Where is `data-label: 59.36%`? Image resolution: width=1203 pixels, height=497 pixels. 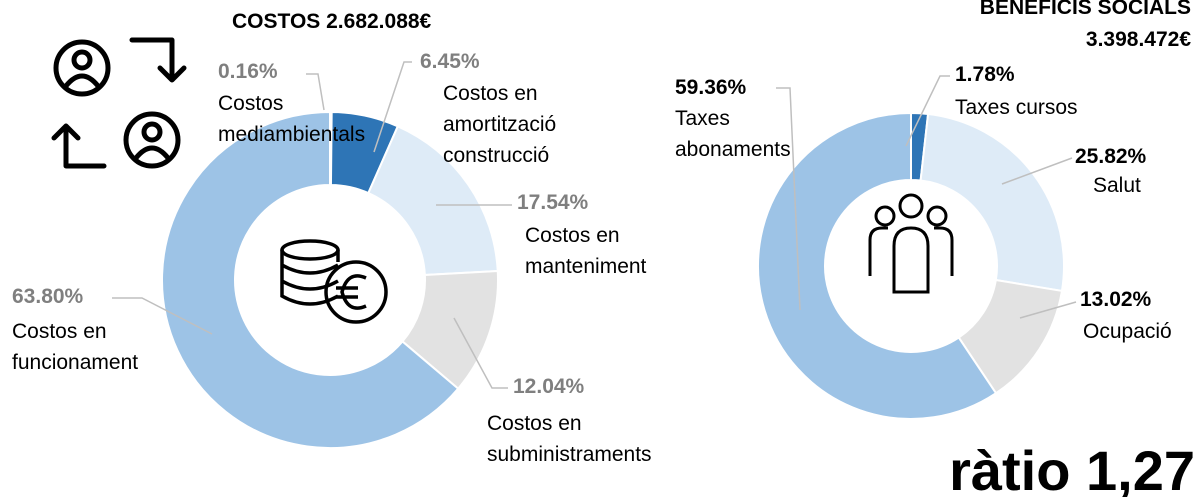 data-label: 59.36% is located at coordinates (711, 87).